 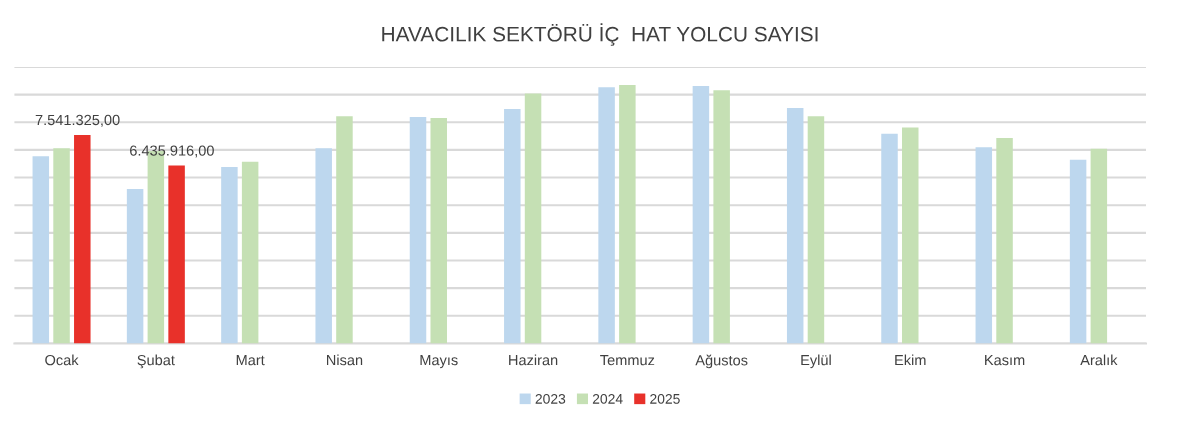 I want to click on x-tick-label: Aralık, so click(x=1099, y=360).